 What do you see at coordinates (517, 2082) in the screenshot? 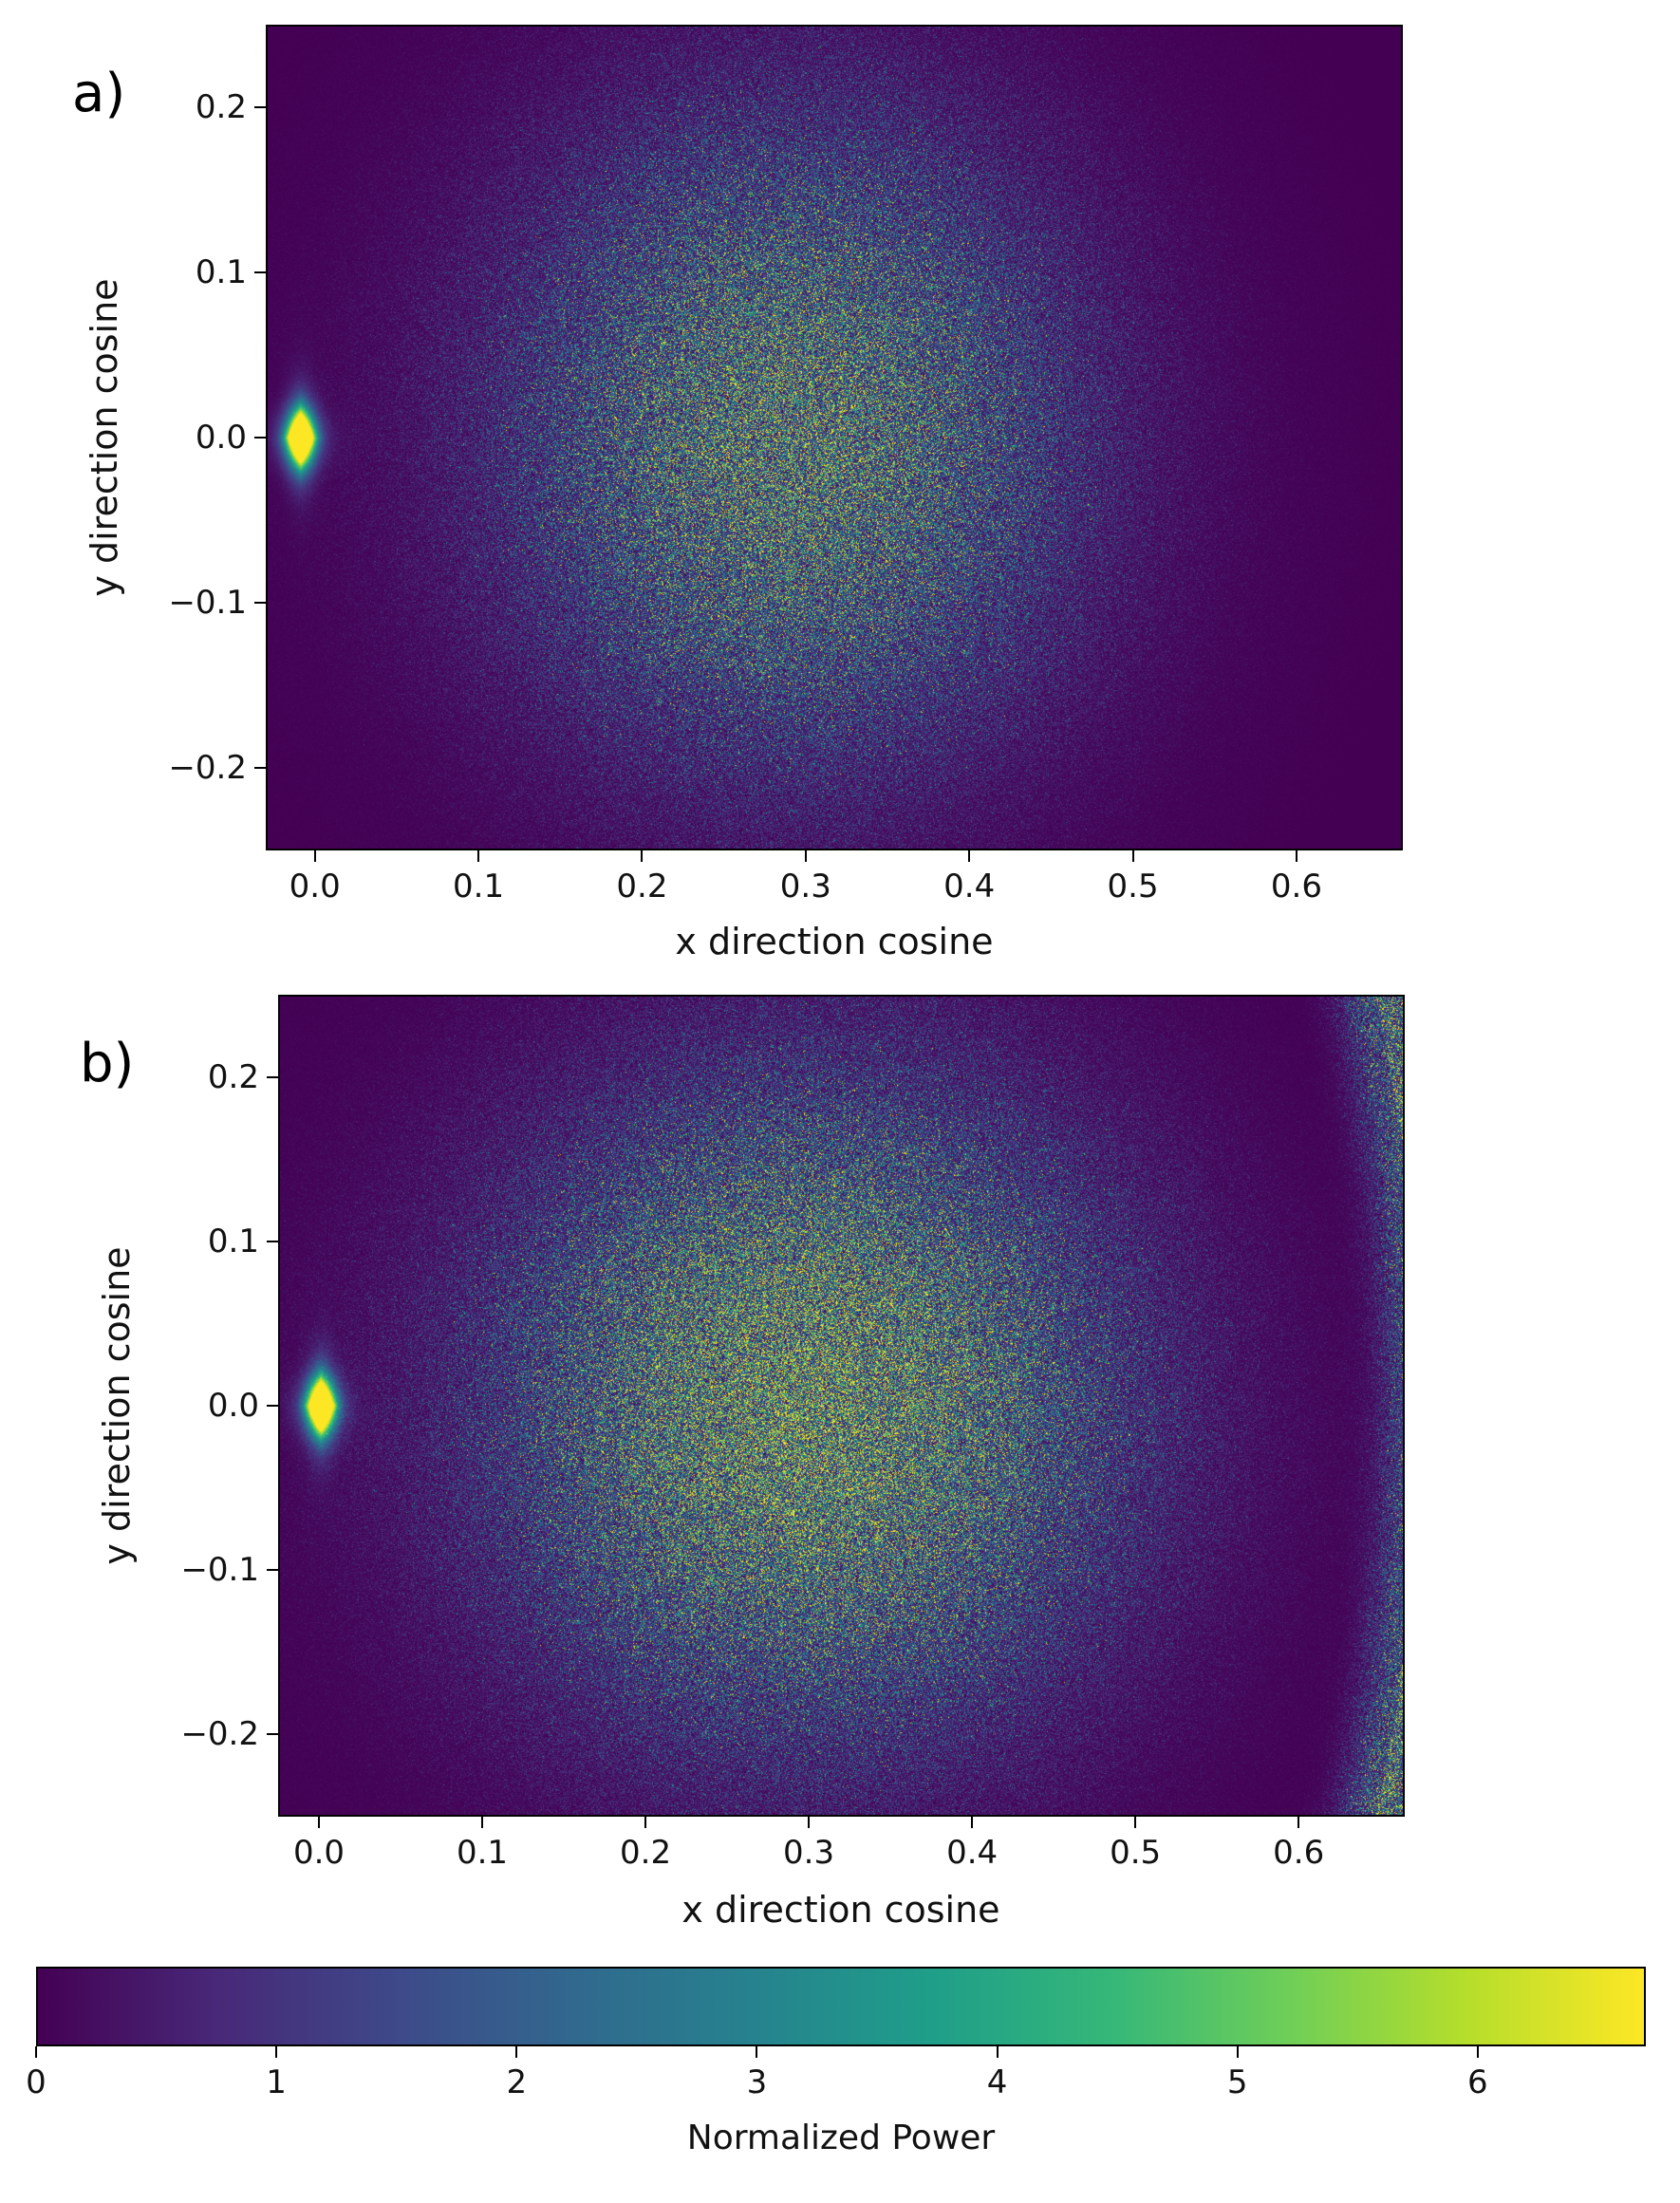
I see `colorbar-tick-label: 2` at bounding box center [517, 2082].